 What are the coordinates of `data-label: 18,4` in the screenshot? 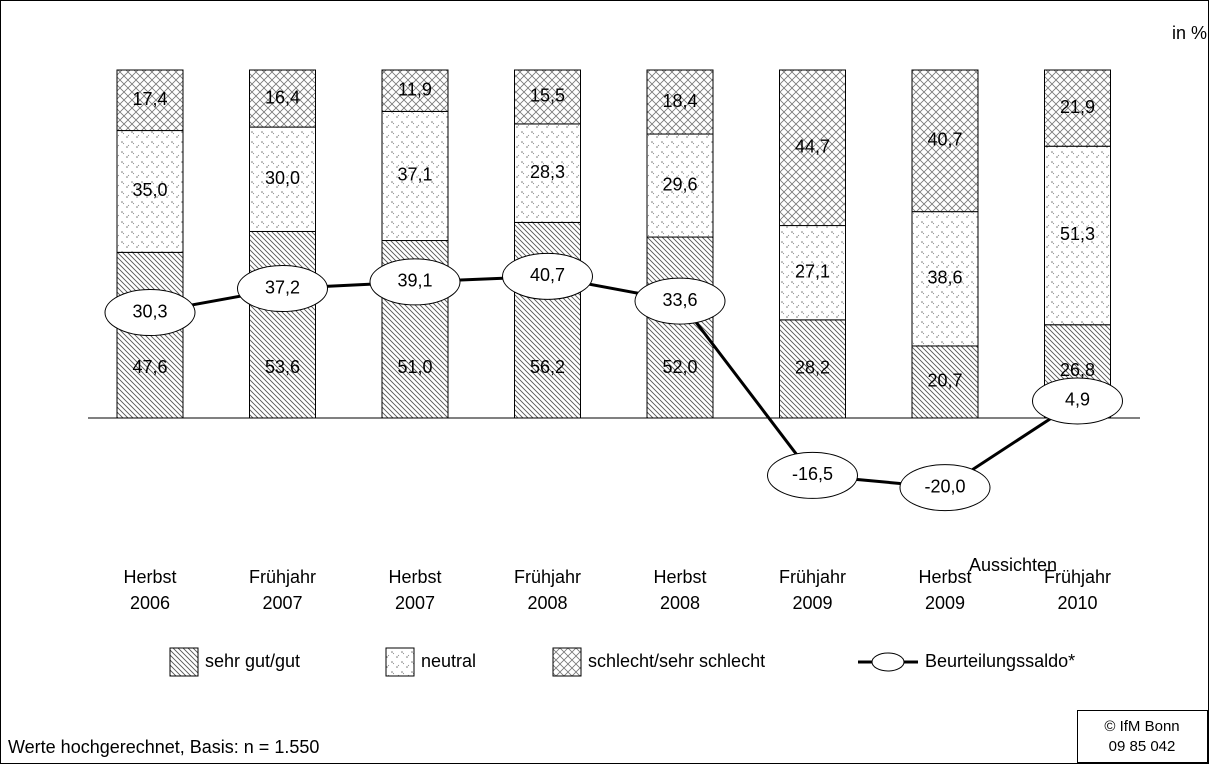 It's located at (679, 101).